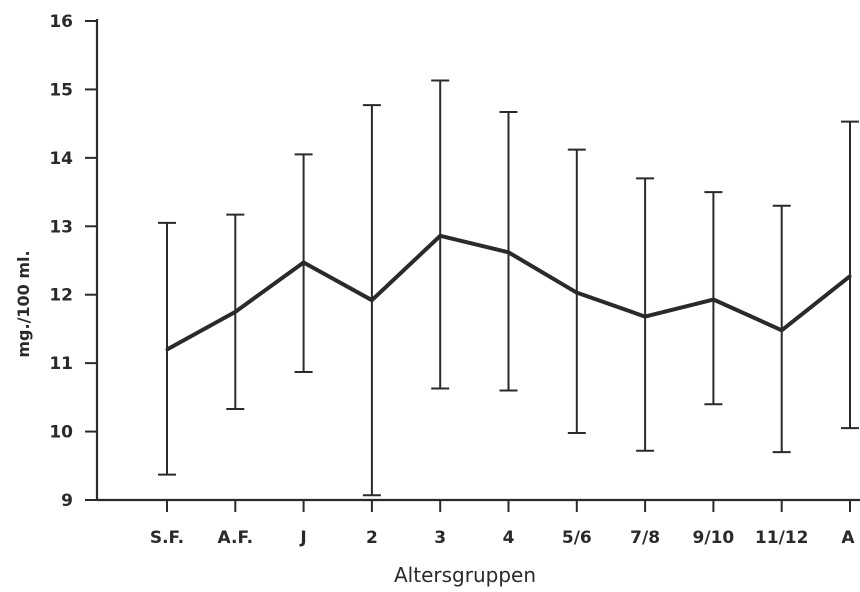 The width and height of the screenshot is (860, 592). What do you see at coordinates (61, 22) in the screenshot?
I see `y-tick-label: 16` at bounding box center [61, 22].